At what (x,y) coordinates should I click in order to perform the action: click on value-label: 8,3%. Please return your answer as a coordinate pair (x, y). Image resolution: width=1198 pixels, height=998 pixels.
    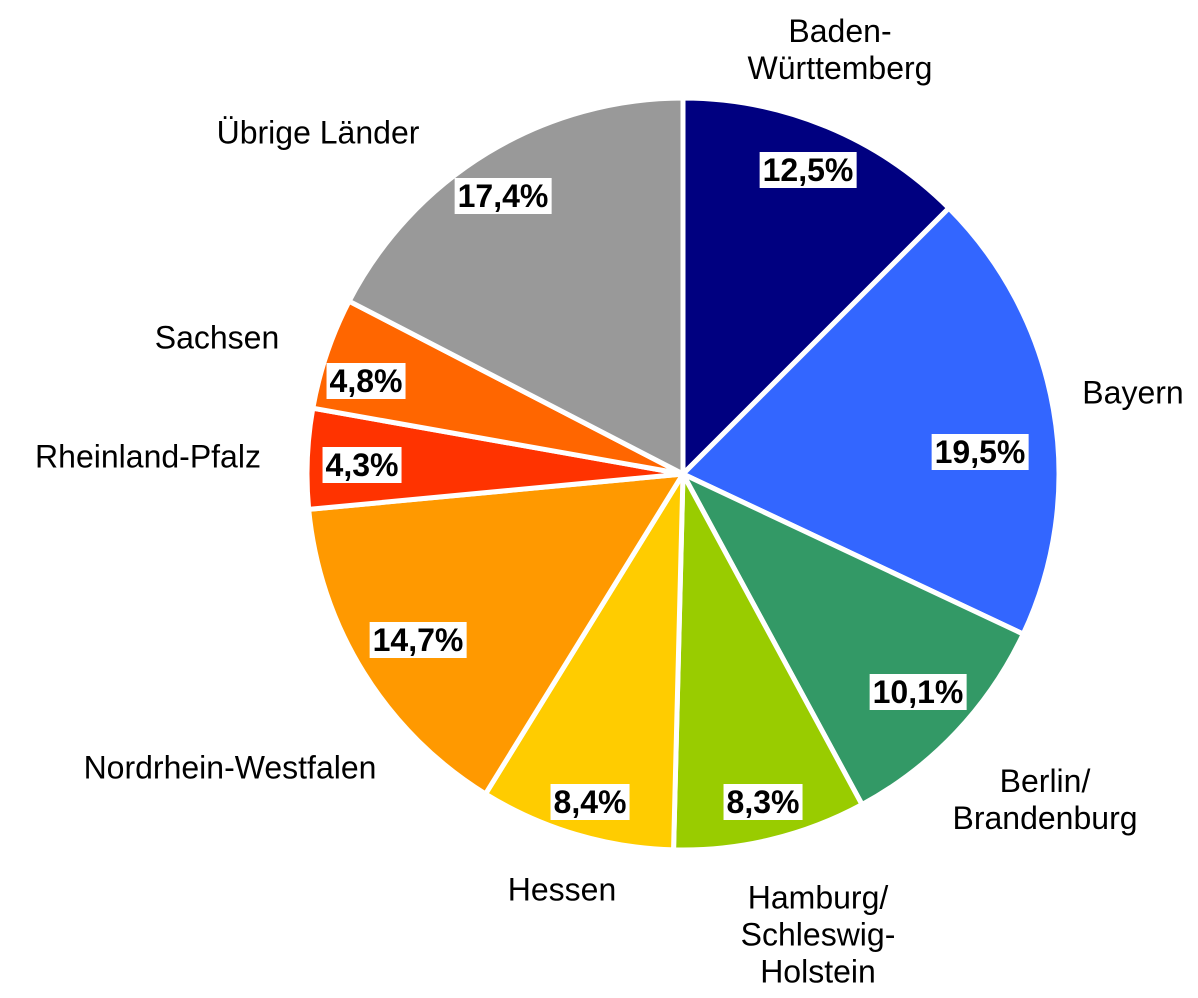
    Looking at the image, I should click on (763, 802).